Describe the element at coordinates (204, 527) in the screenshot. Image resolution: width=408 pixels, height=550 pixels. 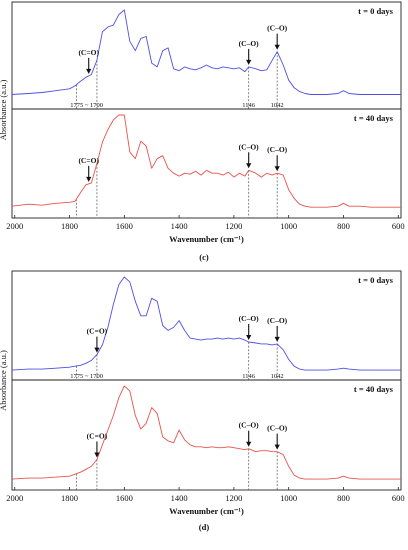
I see `panel-caption: (d)` at that location.